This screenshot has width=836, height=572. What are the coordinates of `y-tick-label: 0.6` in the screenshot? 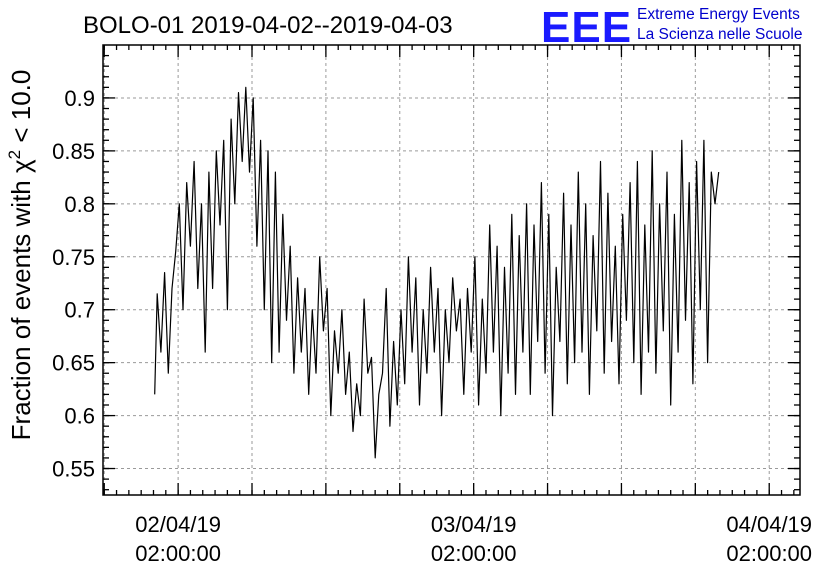 It's located at (79, 416).